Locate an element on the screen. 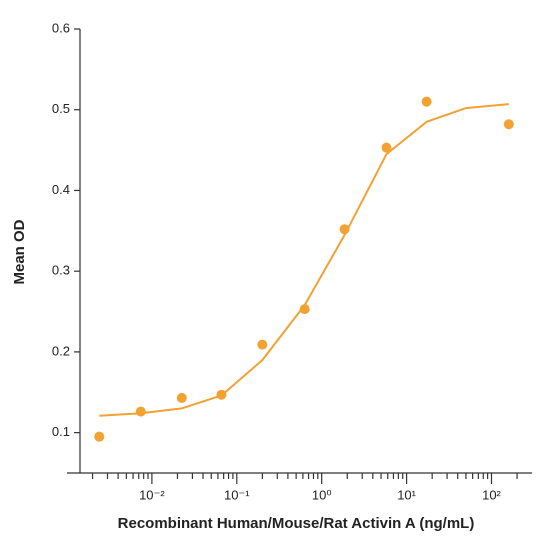  y-tick-label: 0.1 is located at coordinates (61, 431).